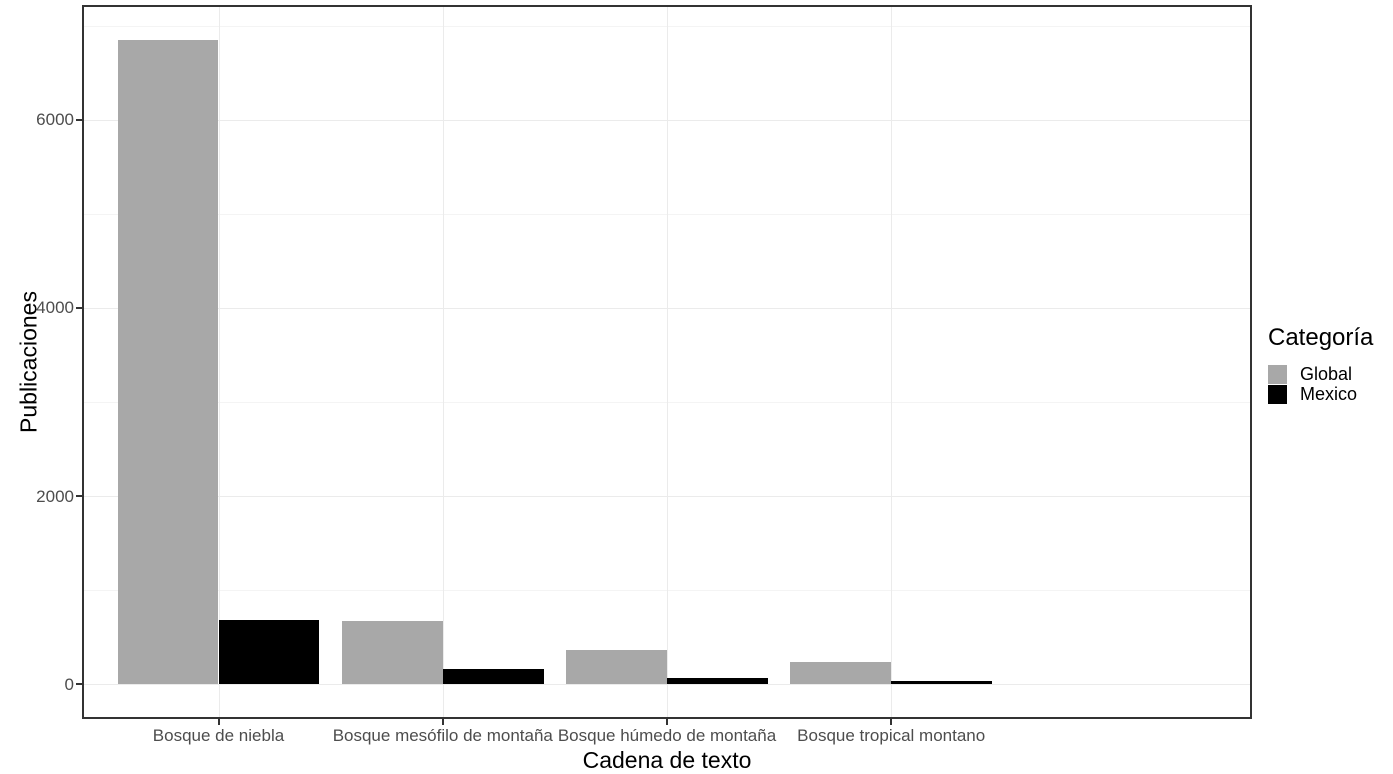 This screenshot has width=1393, height=774. What do you see at coordinates (667, 760) in the screenshot?
I see `x-axis-title: Cadena de texto` at bounding box center [667, 760].